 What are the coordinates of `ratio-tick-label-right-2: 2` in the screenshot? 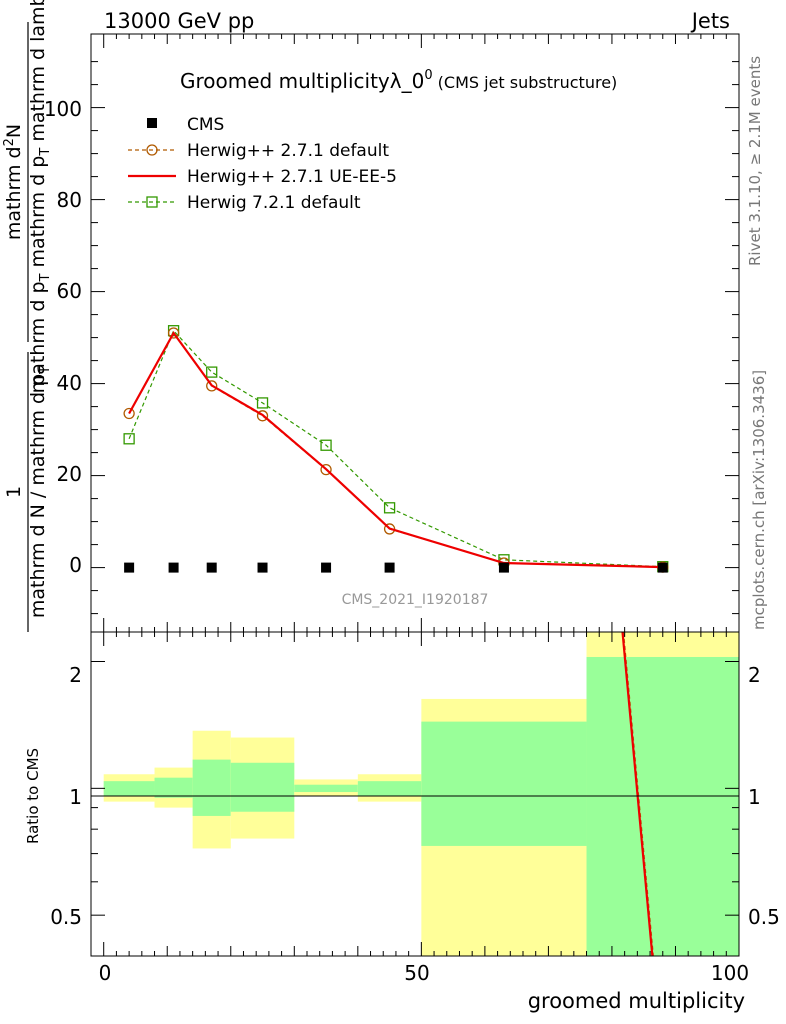 It's located at (754, 675).